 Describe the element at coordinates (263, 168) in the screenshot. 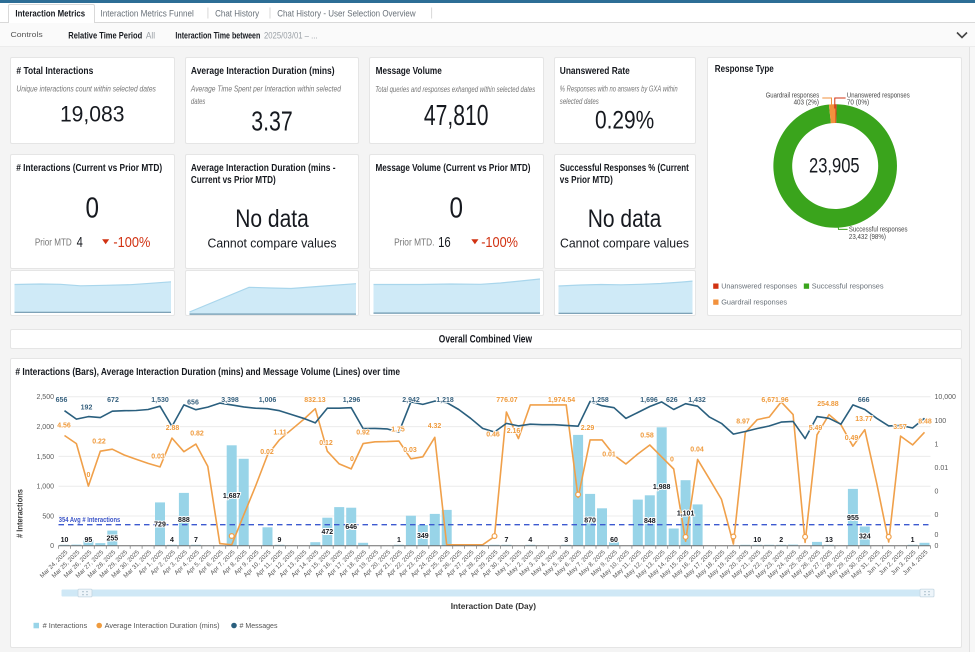

I see `svg-text:Average Interaction Duration (: Average Interaction Duration (mins -` at that location.